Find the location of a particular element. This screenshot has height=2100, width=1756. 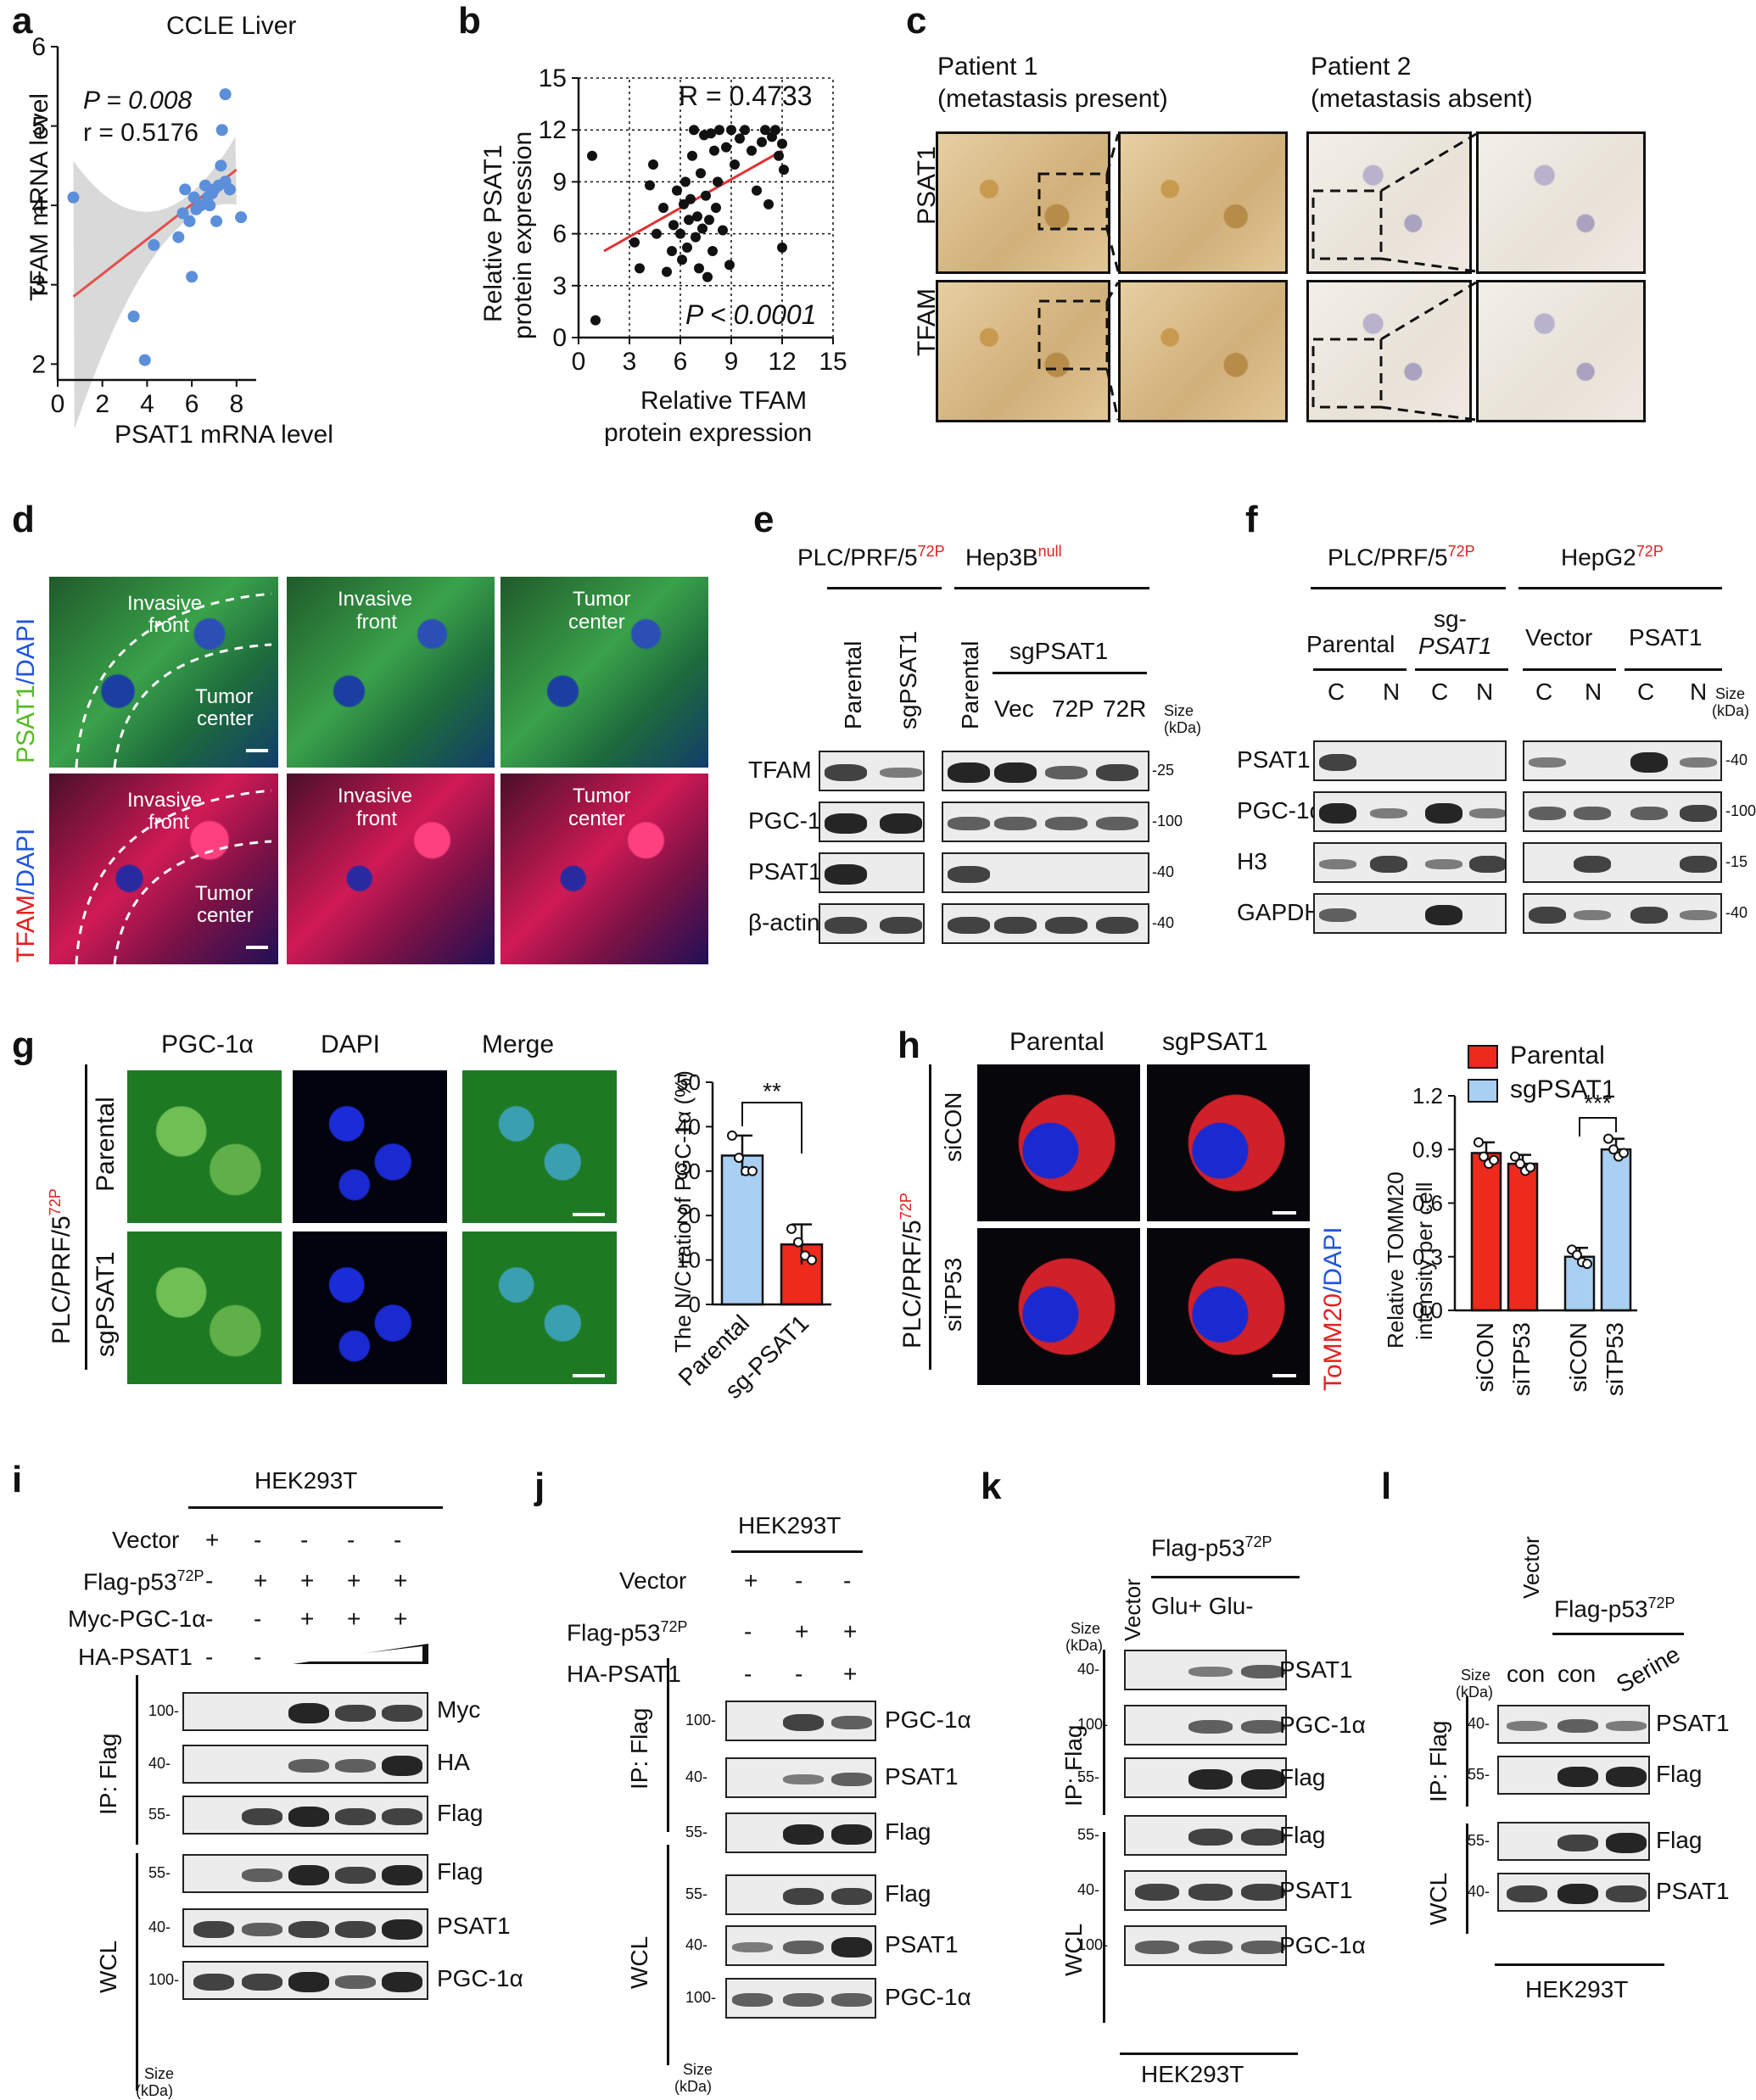

f-n-4: N is located at coordinates (1699, 692).